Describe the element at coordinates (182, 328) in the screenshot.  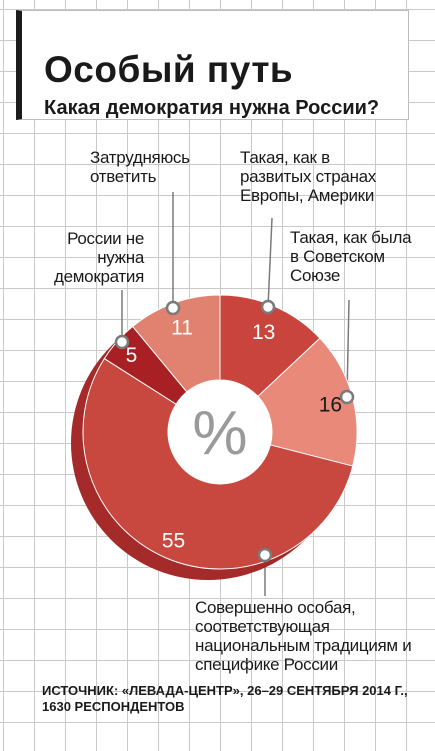
I see `value-label: 11` at that location.